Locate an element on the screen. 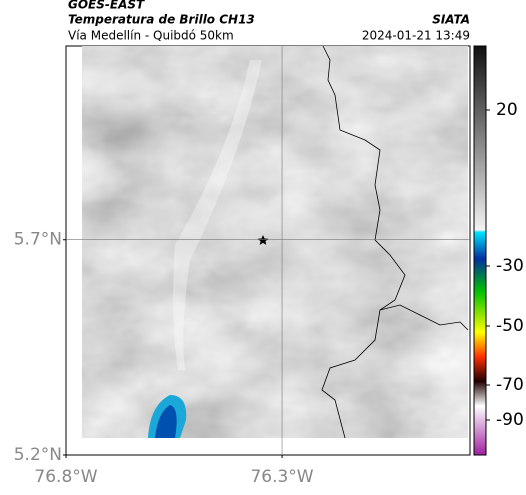 This screenshot has width=526, height=495. lat-label: 5.7°N is located at coordinates (38, 240).